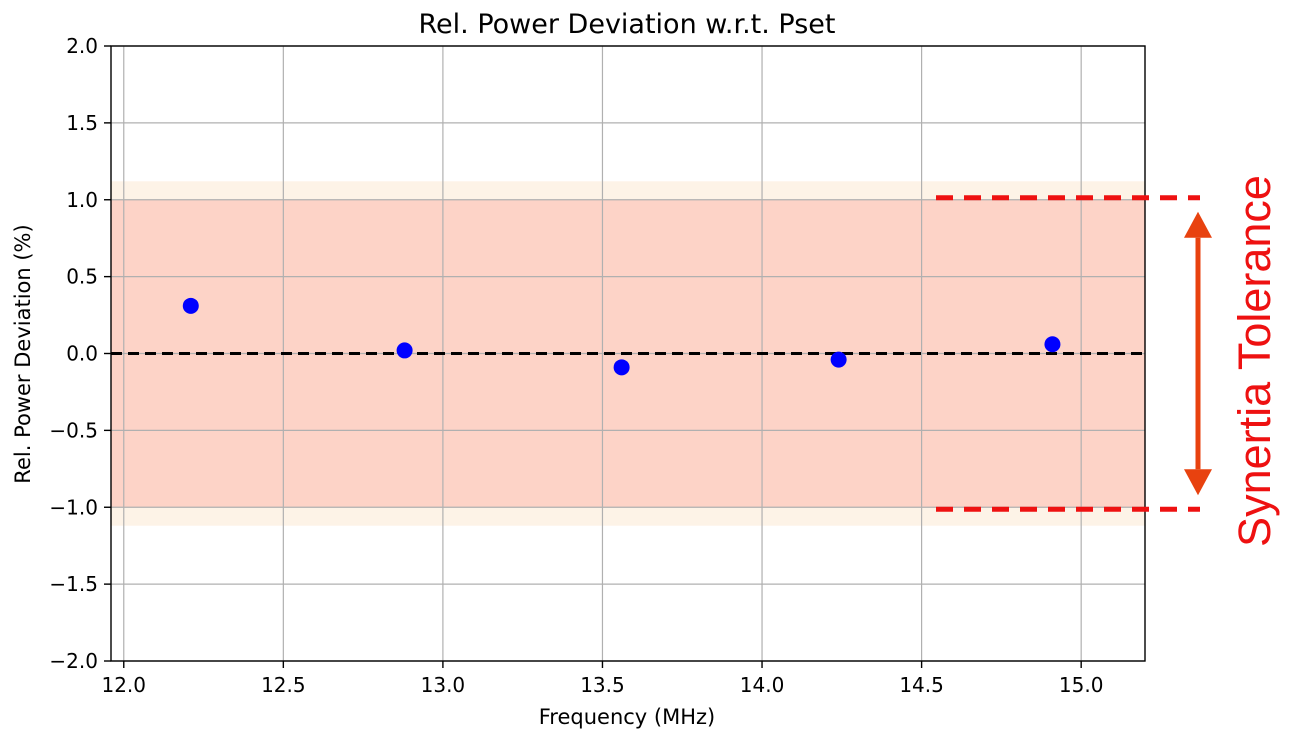 The width and height of the screenshot is (1307, 742). What do you see at coordinates (1198, 482) in the screenshot?
I see `tolerance-arrow-down-head` at bounding box center [1198, 482].